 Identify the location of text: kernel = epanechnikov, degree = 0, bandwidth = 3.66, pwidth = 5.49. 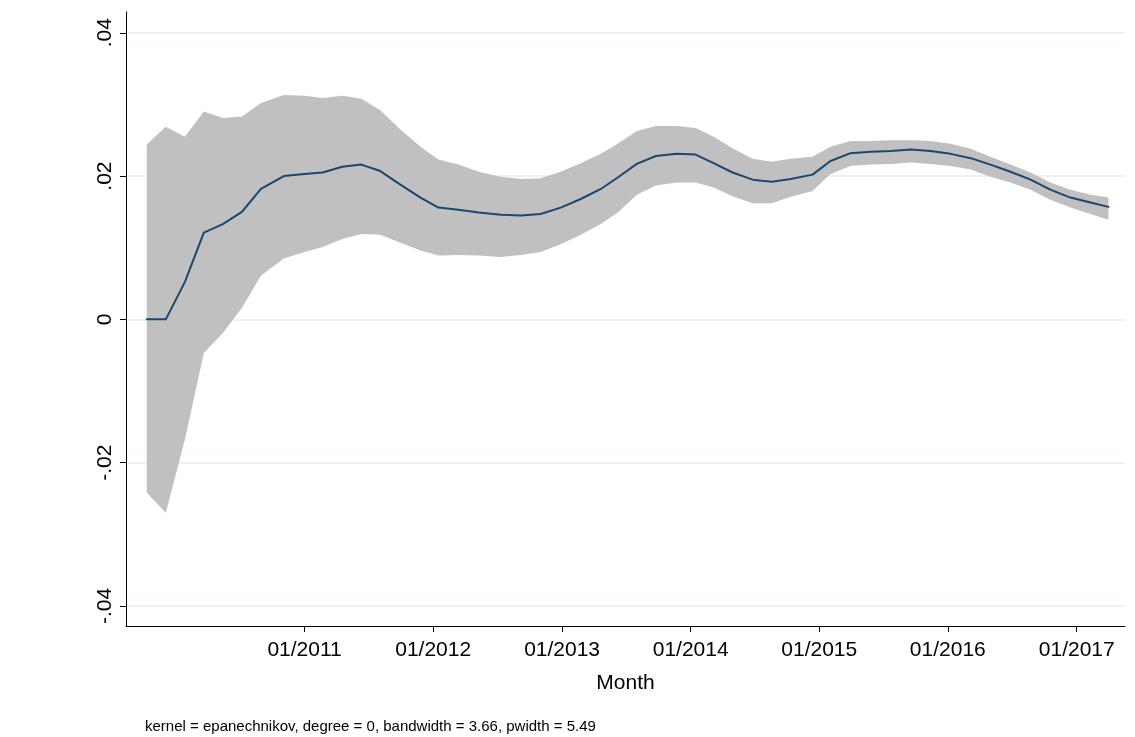
(370, 725).